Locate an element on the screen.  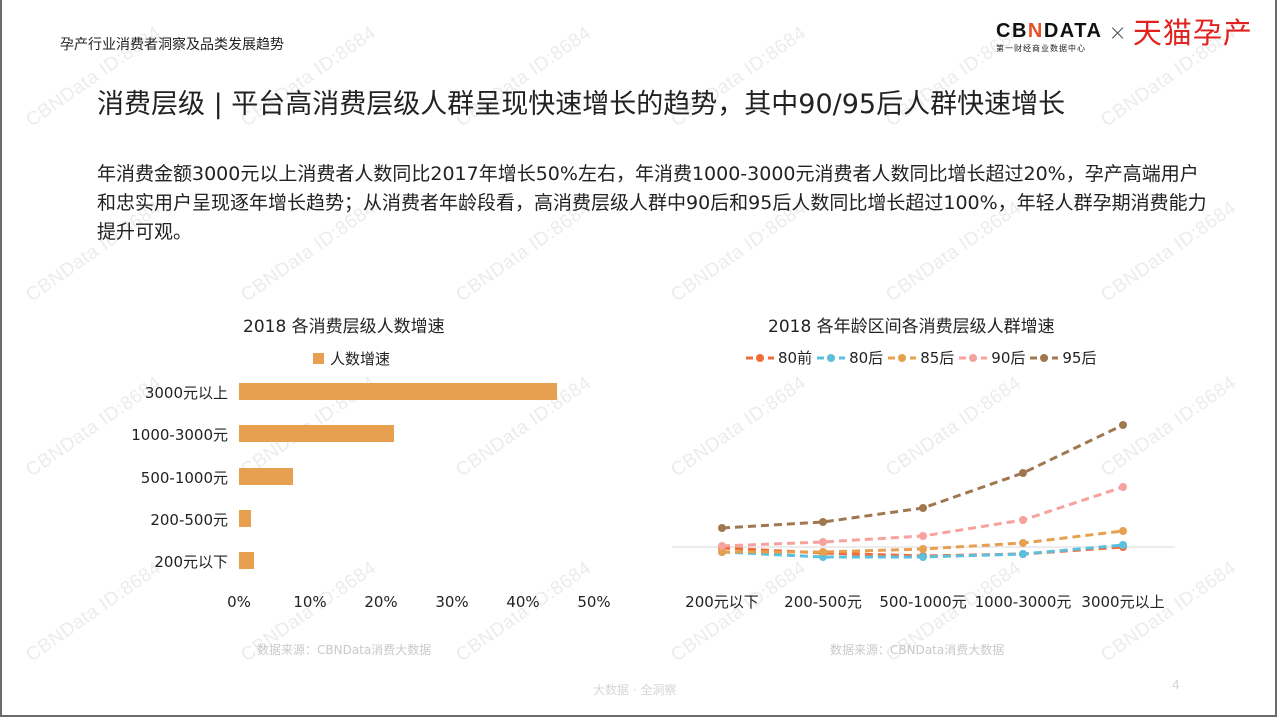
legend-item: 80前 is located at coordinates (778, 357).